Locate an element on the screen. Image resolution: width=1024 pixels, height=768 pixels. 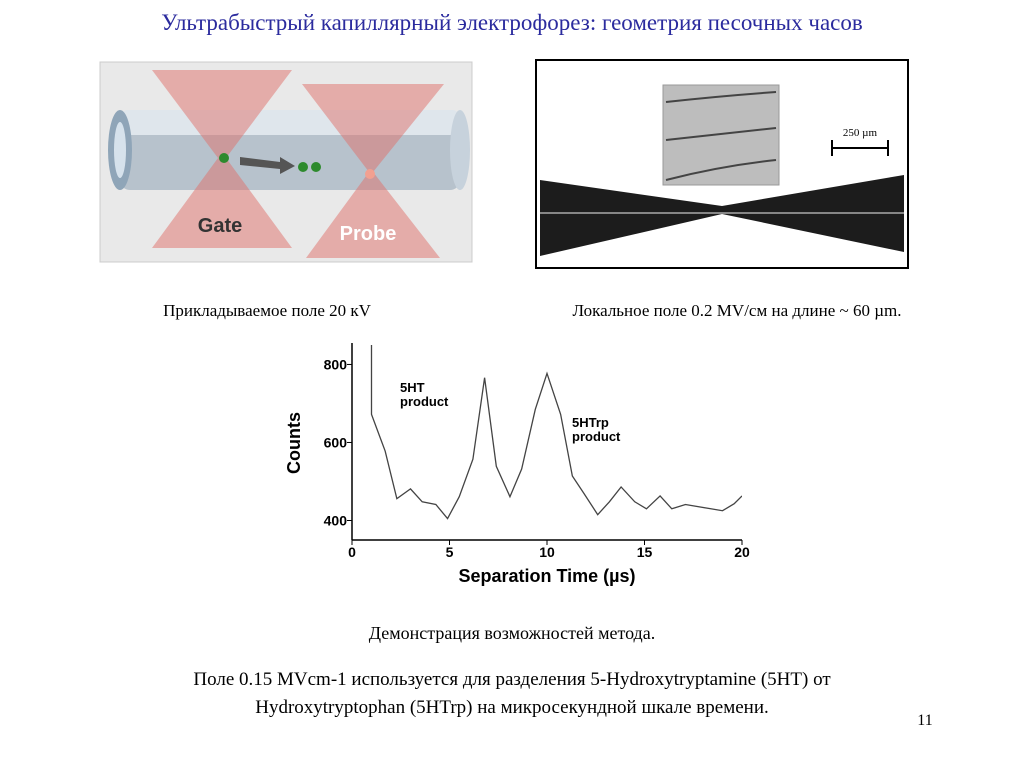
y-axis-label: Counts is located at coordinates (294, 443).